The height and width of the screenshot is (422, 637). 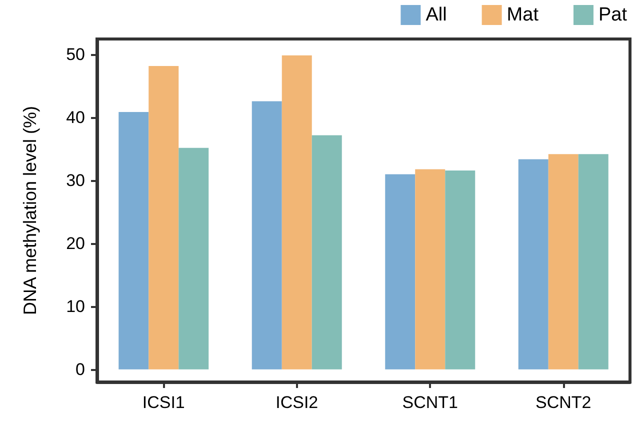 What do you see at coordinates (75, 306) in the screenshot?
I see `y-tick-label: 10` at bounding box center [75, 306].